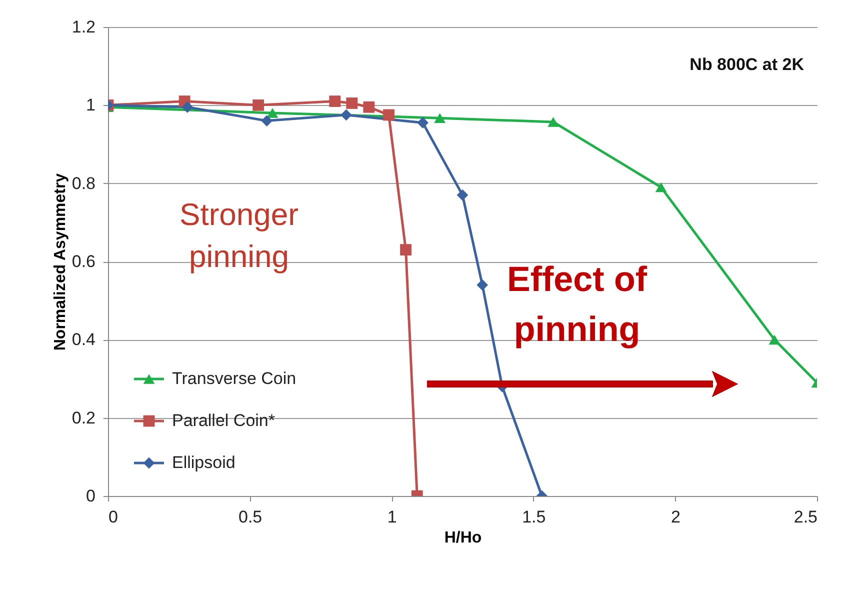  What do you see at coordinates (84, 27) in the screenshot?
I see `y-tick-label: 1.2` at bounding box center [84, 27].